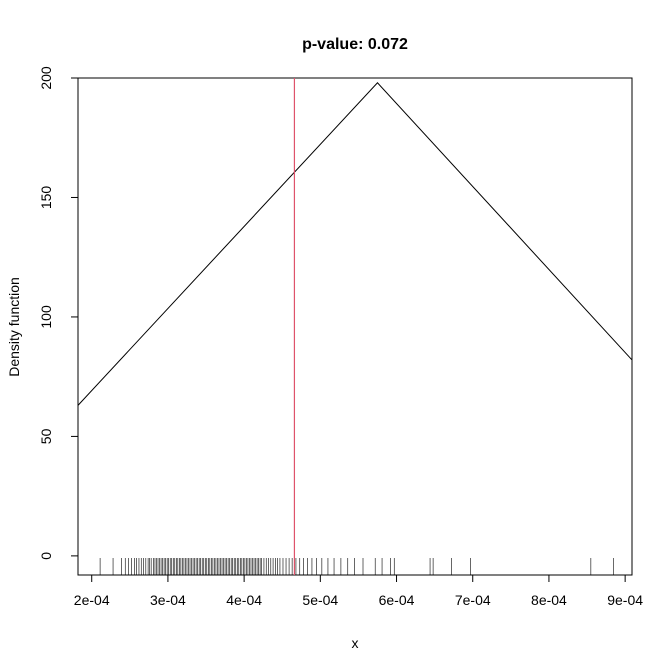  What do you see at coordinates (14, 327) in the screenshot?
I see `y-axis-label: Density function` at bounding box center [14, 327].